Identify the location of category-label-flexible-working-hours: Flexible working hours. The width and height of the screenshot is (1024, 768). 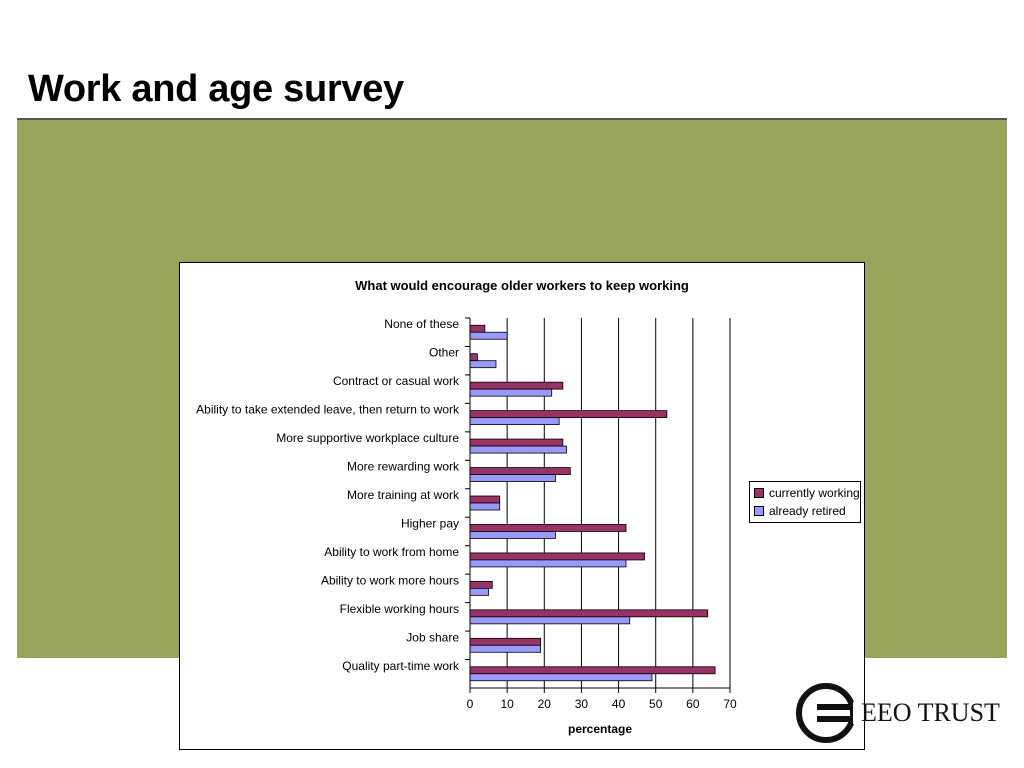
(399, 609).